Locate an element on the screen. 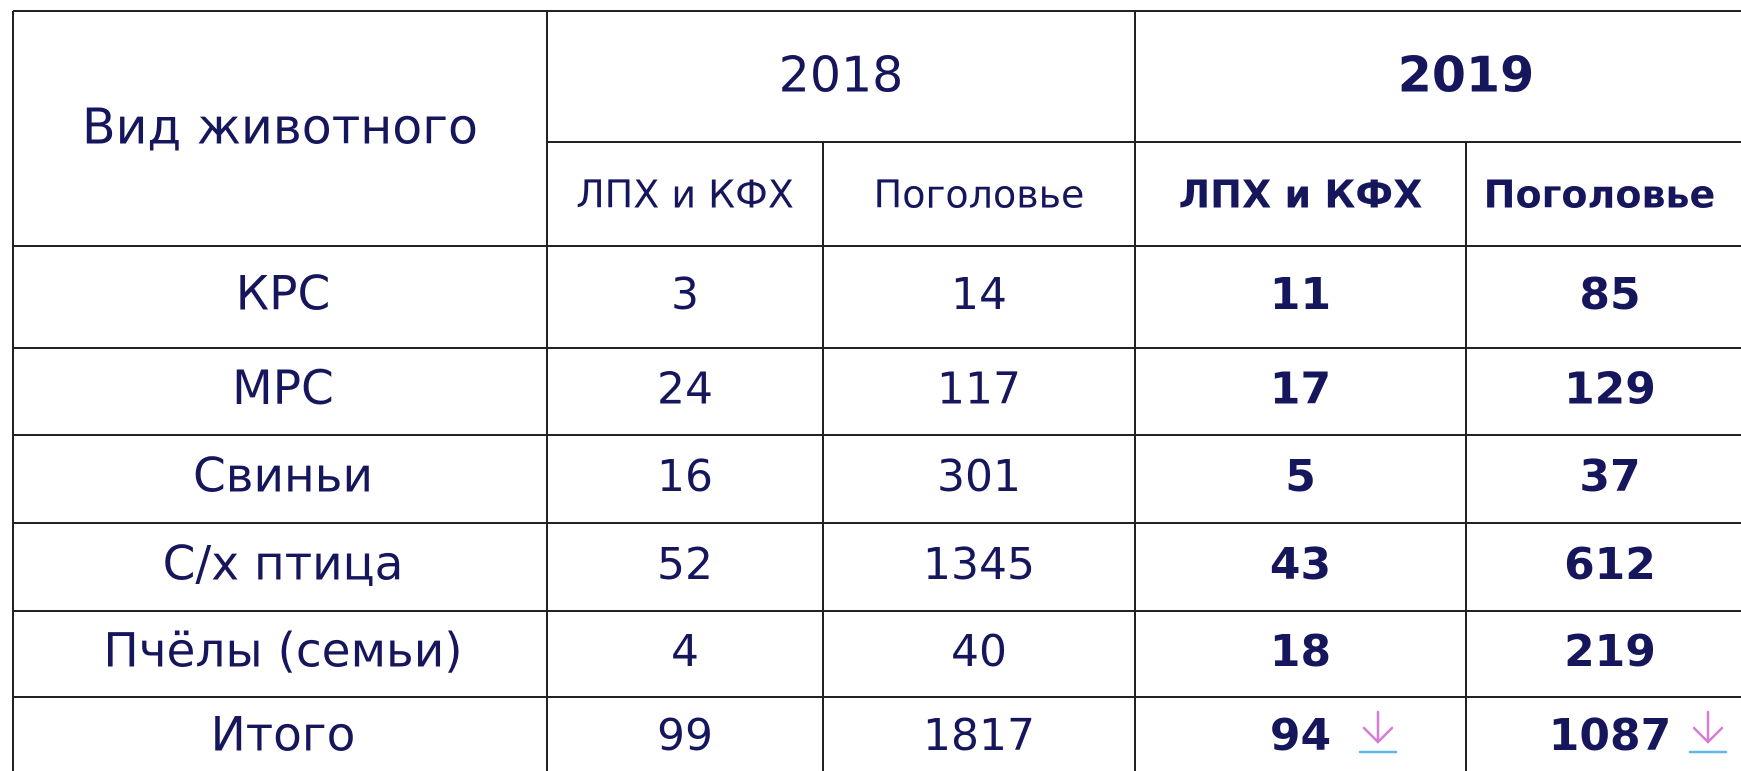 The width and height of the screenshot is (1741, 771). cell: 301 is located at coordinates (979, 476).